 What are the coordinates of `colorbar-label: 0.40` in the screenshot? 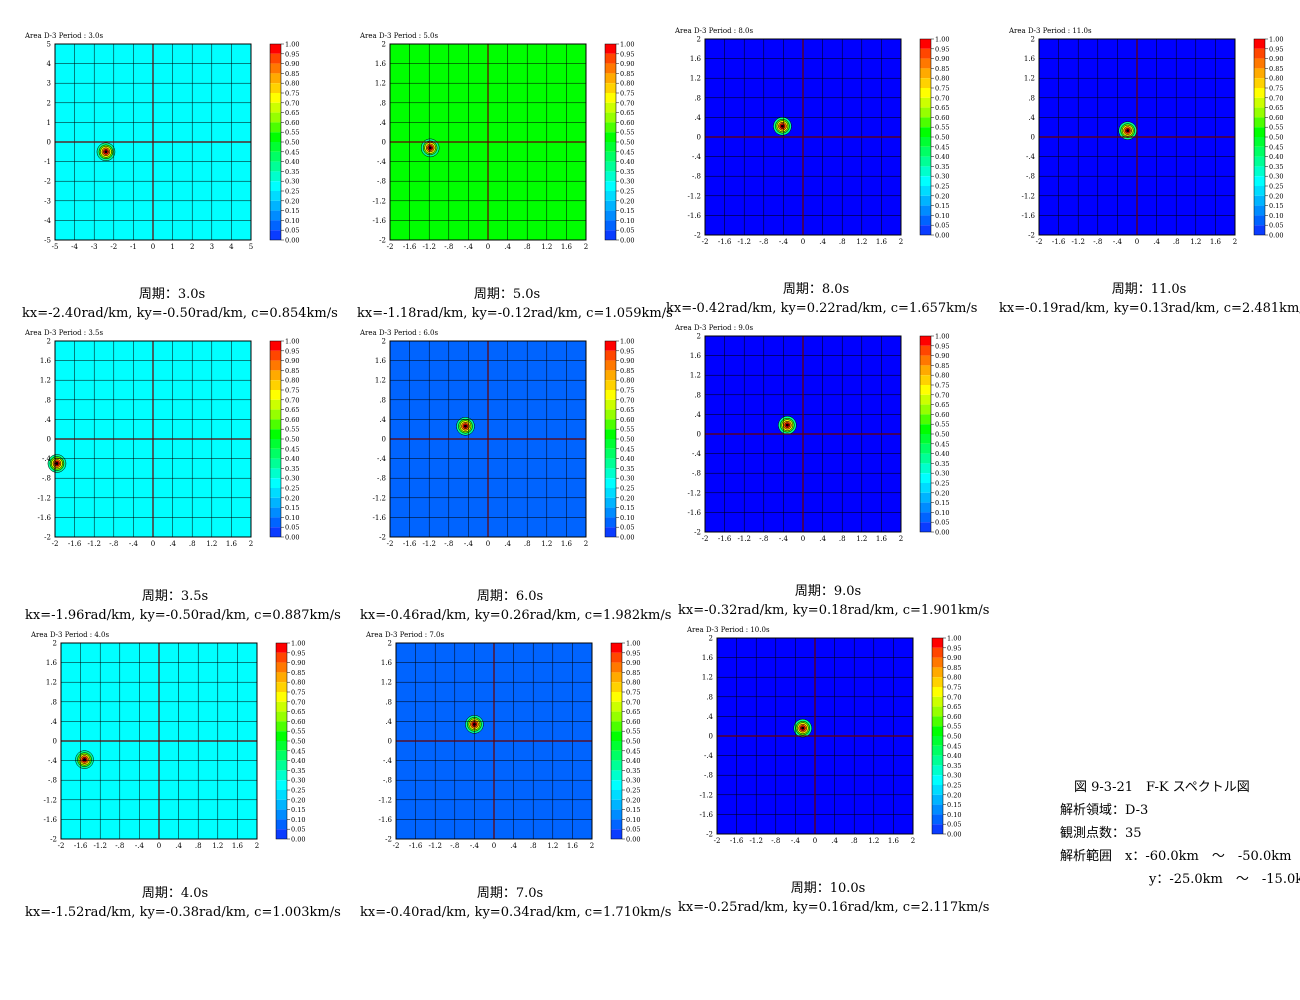 It's located at (627, 459).